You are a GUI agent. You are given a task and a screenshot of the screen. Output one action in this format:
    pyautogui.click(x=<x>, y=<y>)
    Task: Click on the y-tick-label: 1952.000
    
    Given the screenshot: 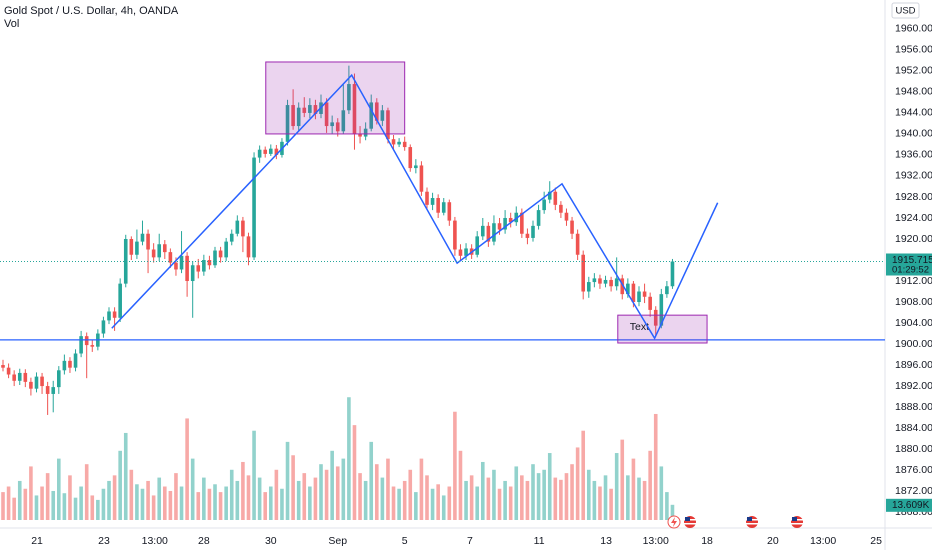 What is the action you would take?
    pyautogui.click(x=913, y=71)
    